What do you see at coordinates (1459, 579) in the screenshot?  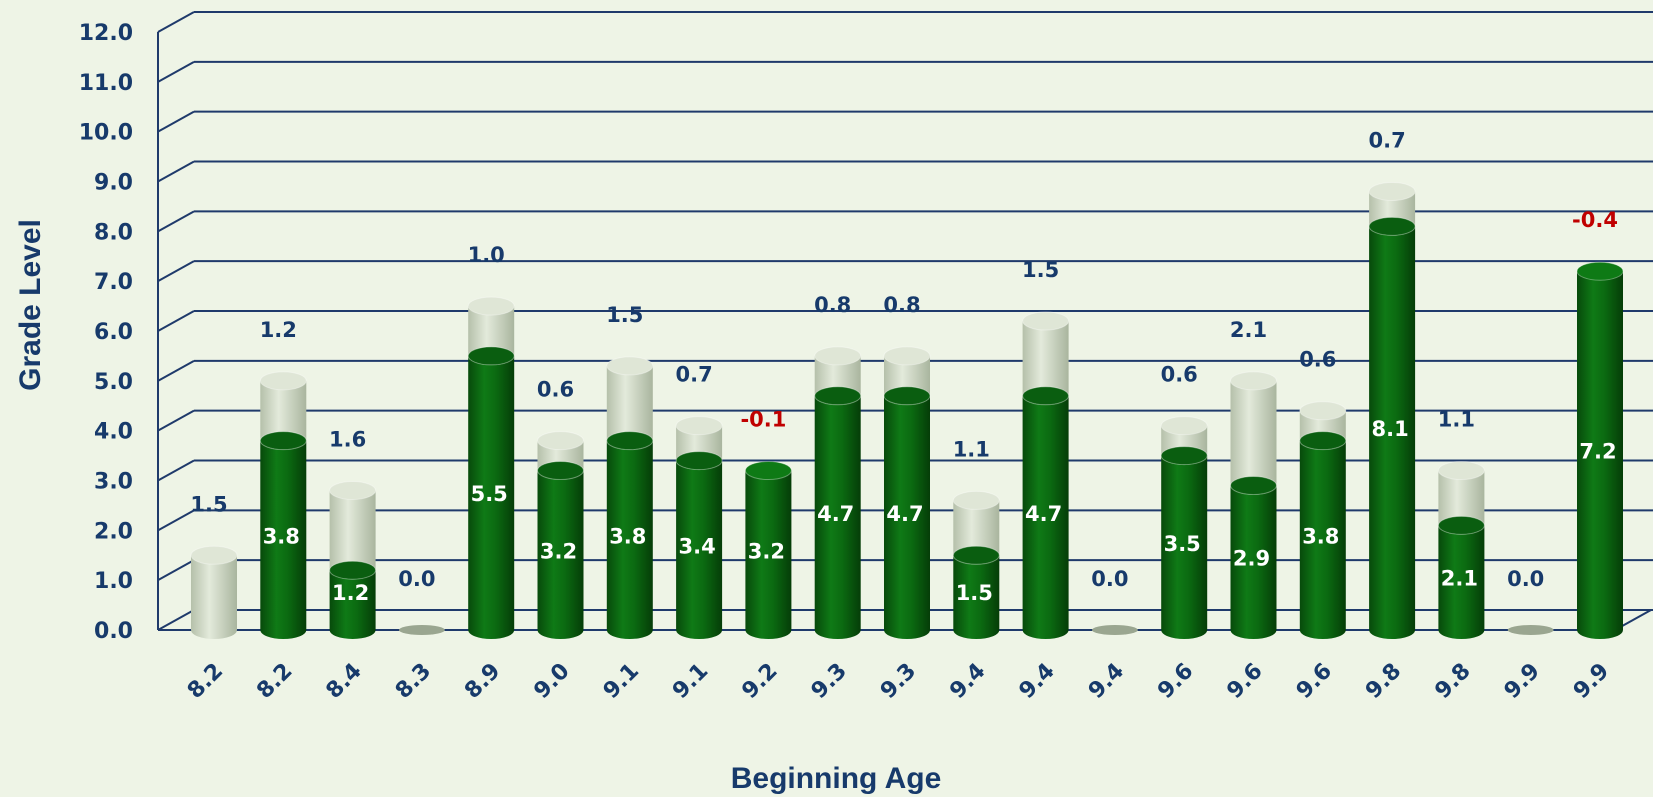 I see `base-value-label: 2.1` at bounding box center [1459, 579].